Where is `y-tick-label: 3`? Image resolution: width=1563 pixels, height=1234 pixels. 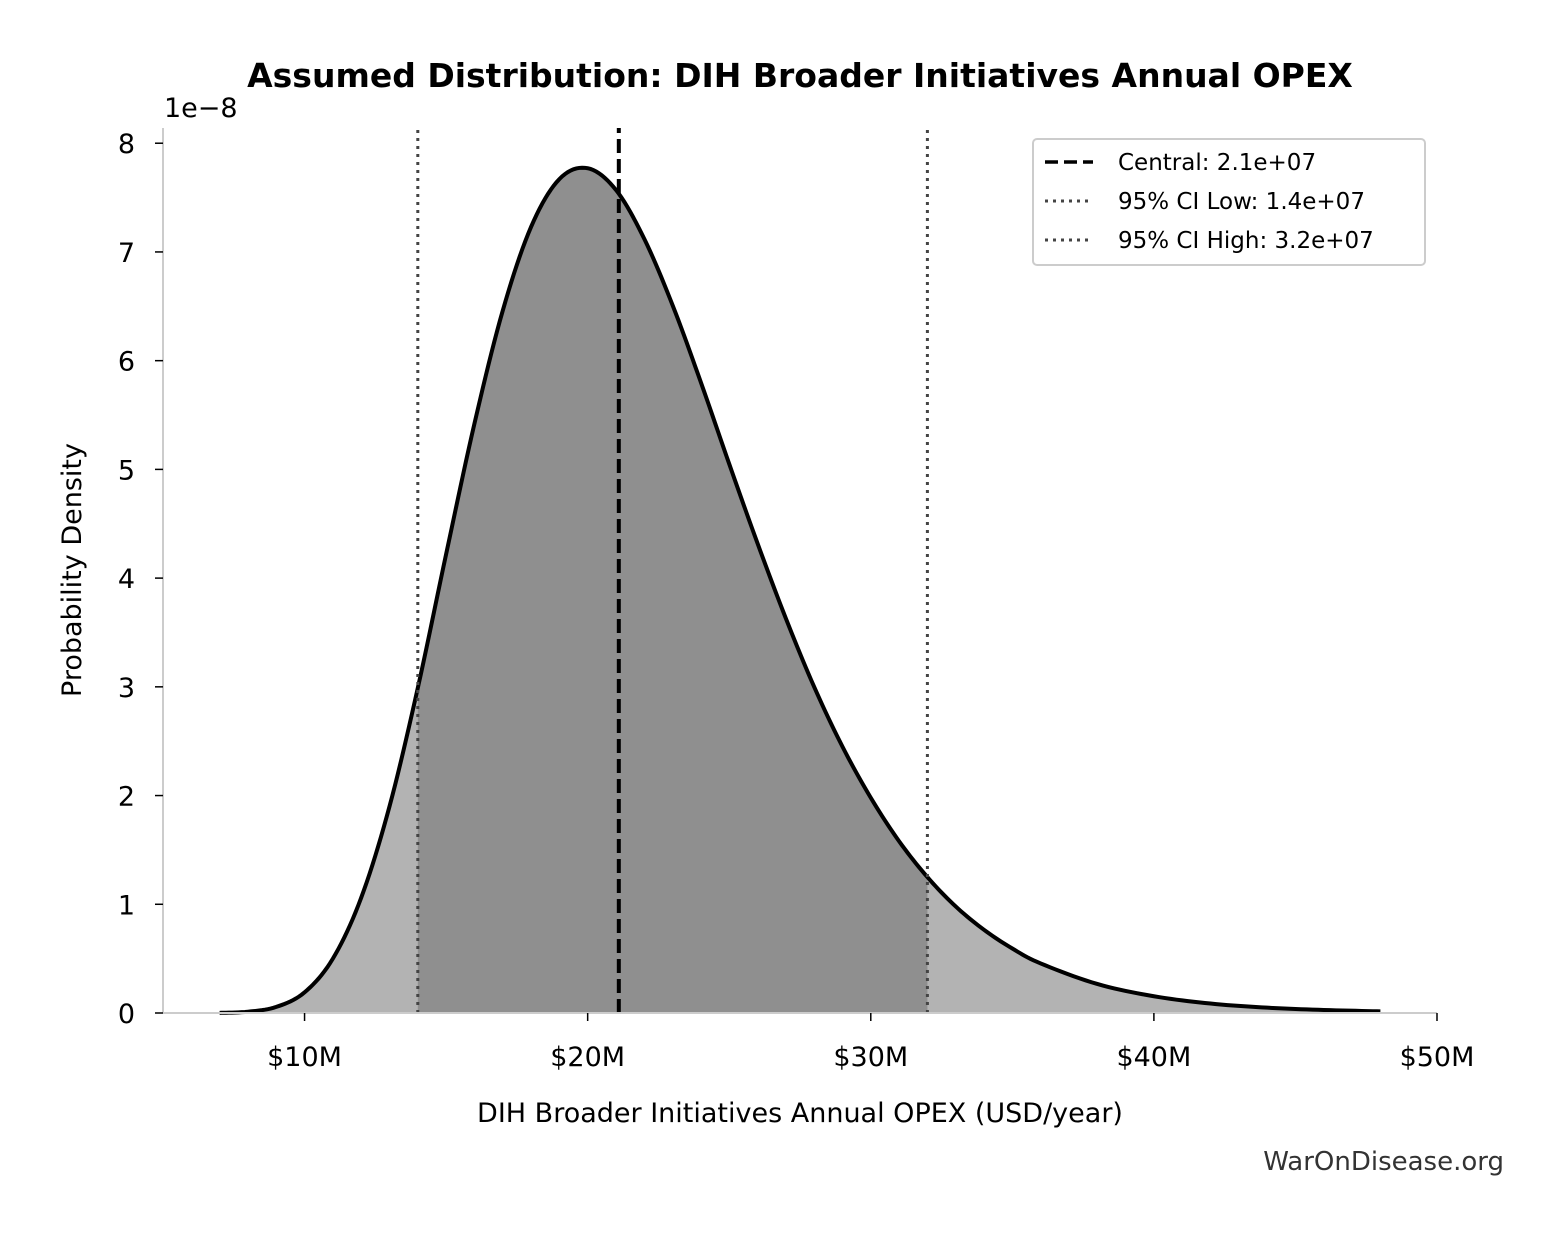 y-tick-label: 3 is located at coordinates (126, 688).